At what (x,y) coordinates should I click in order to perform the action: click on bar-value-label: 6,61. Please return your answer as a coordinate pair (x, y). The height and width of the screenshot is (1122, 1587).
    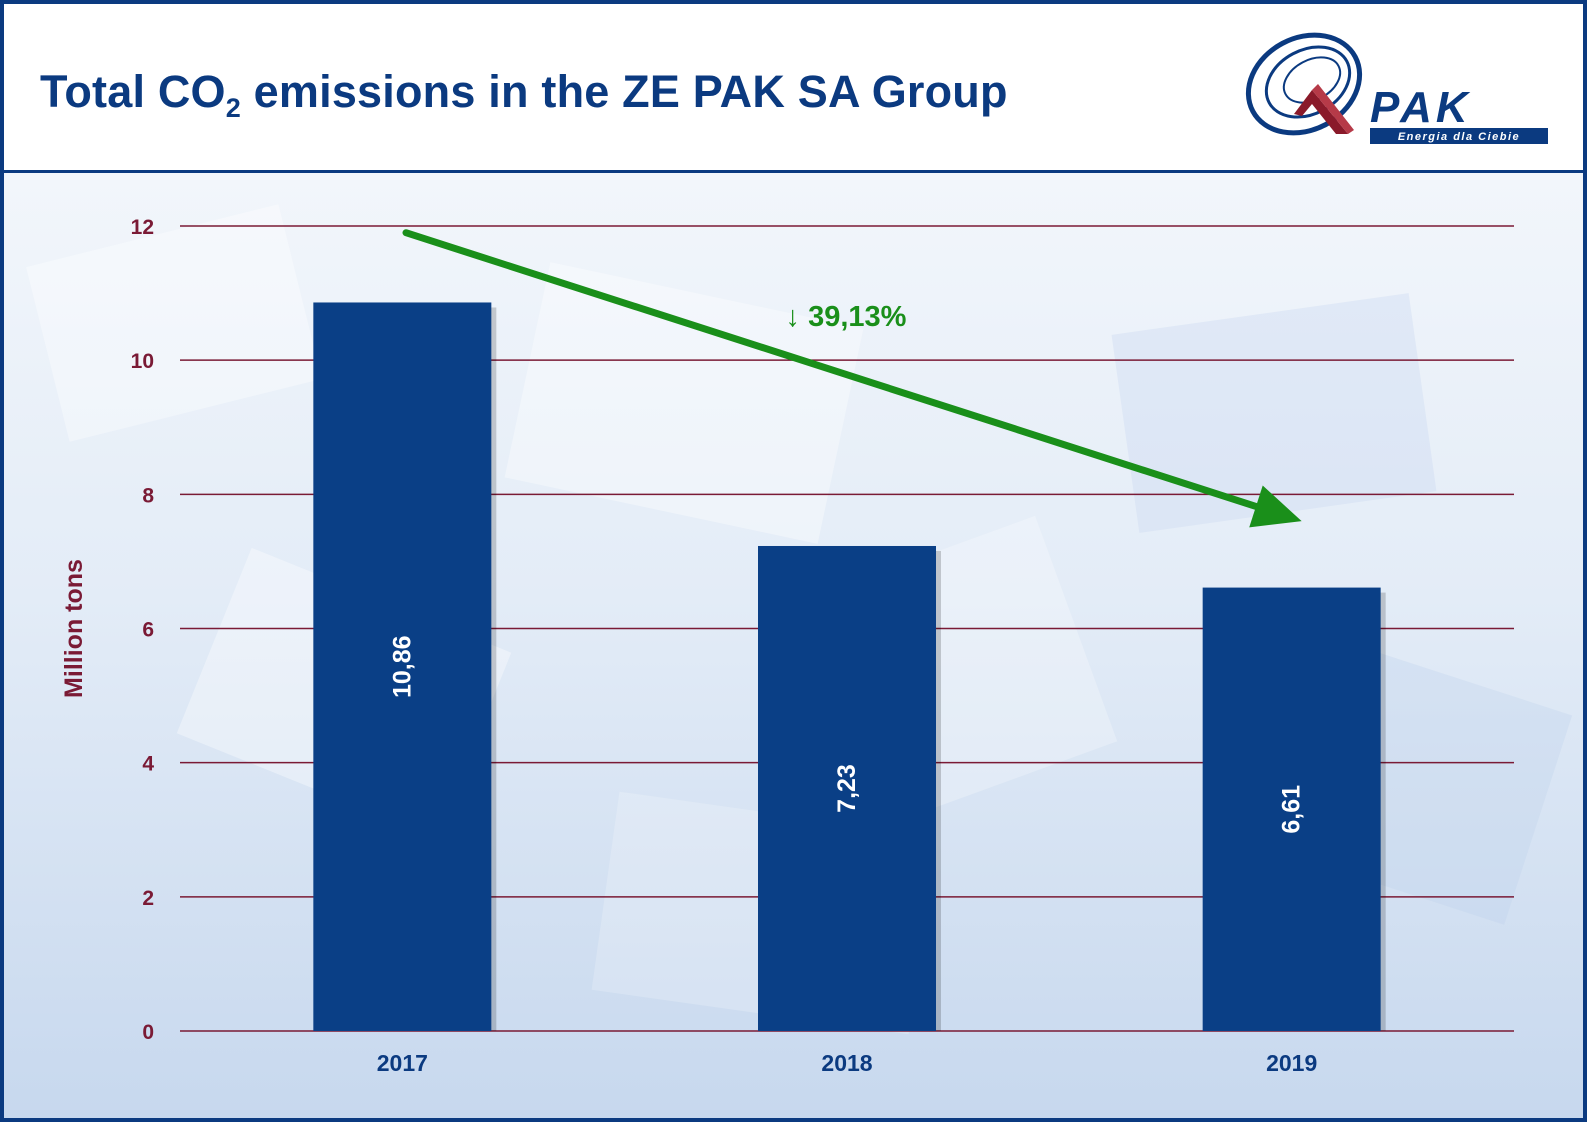
    Looking at the image, I should click on (1292, 809).